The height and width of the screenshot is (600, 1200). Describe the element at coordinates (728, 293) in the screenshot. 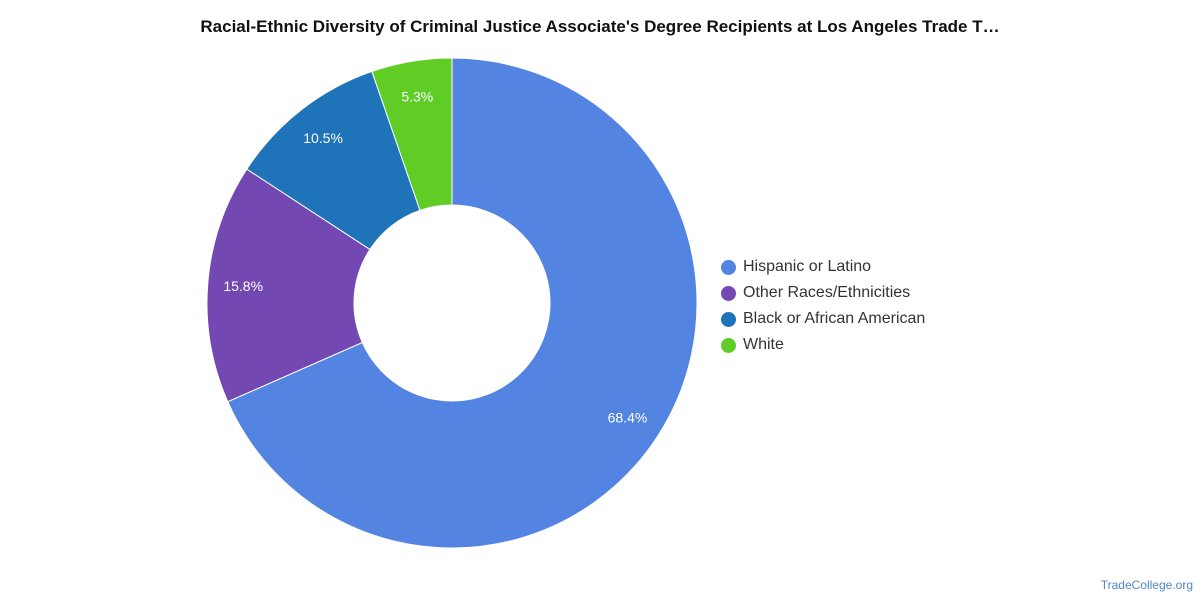

I see `legend-swatch-other` at that location.